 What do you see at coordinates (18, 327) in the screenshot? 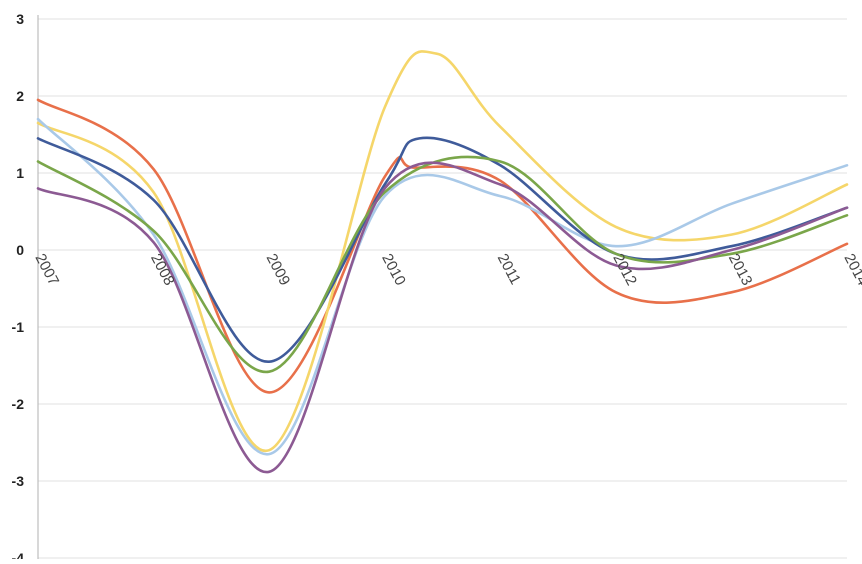
I see `y-tick-label: -1` at bounding box center [18, 327].